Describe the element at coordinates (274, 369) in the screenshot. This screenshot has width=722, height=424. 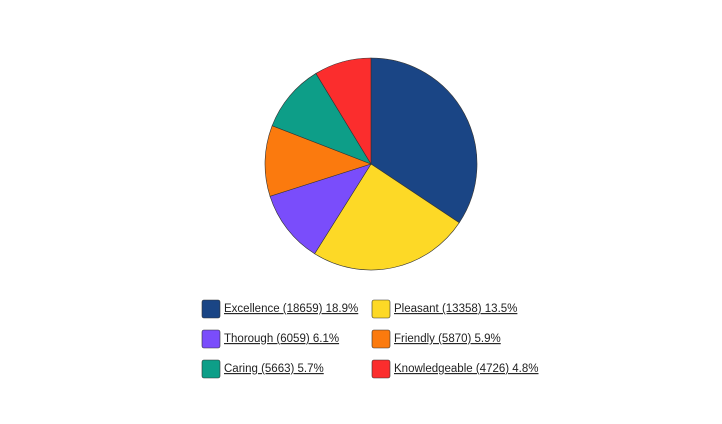
I see `legend-label: Caring (5663) 5.7%` at that location.